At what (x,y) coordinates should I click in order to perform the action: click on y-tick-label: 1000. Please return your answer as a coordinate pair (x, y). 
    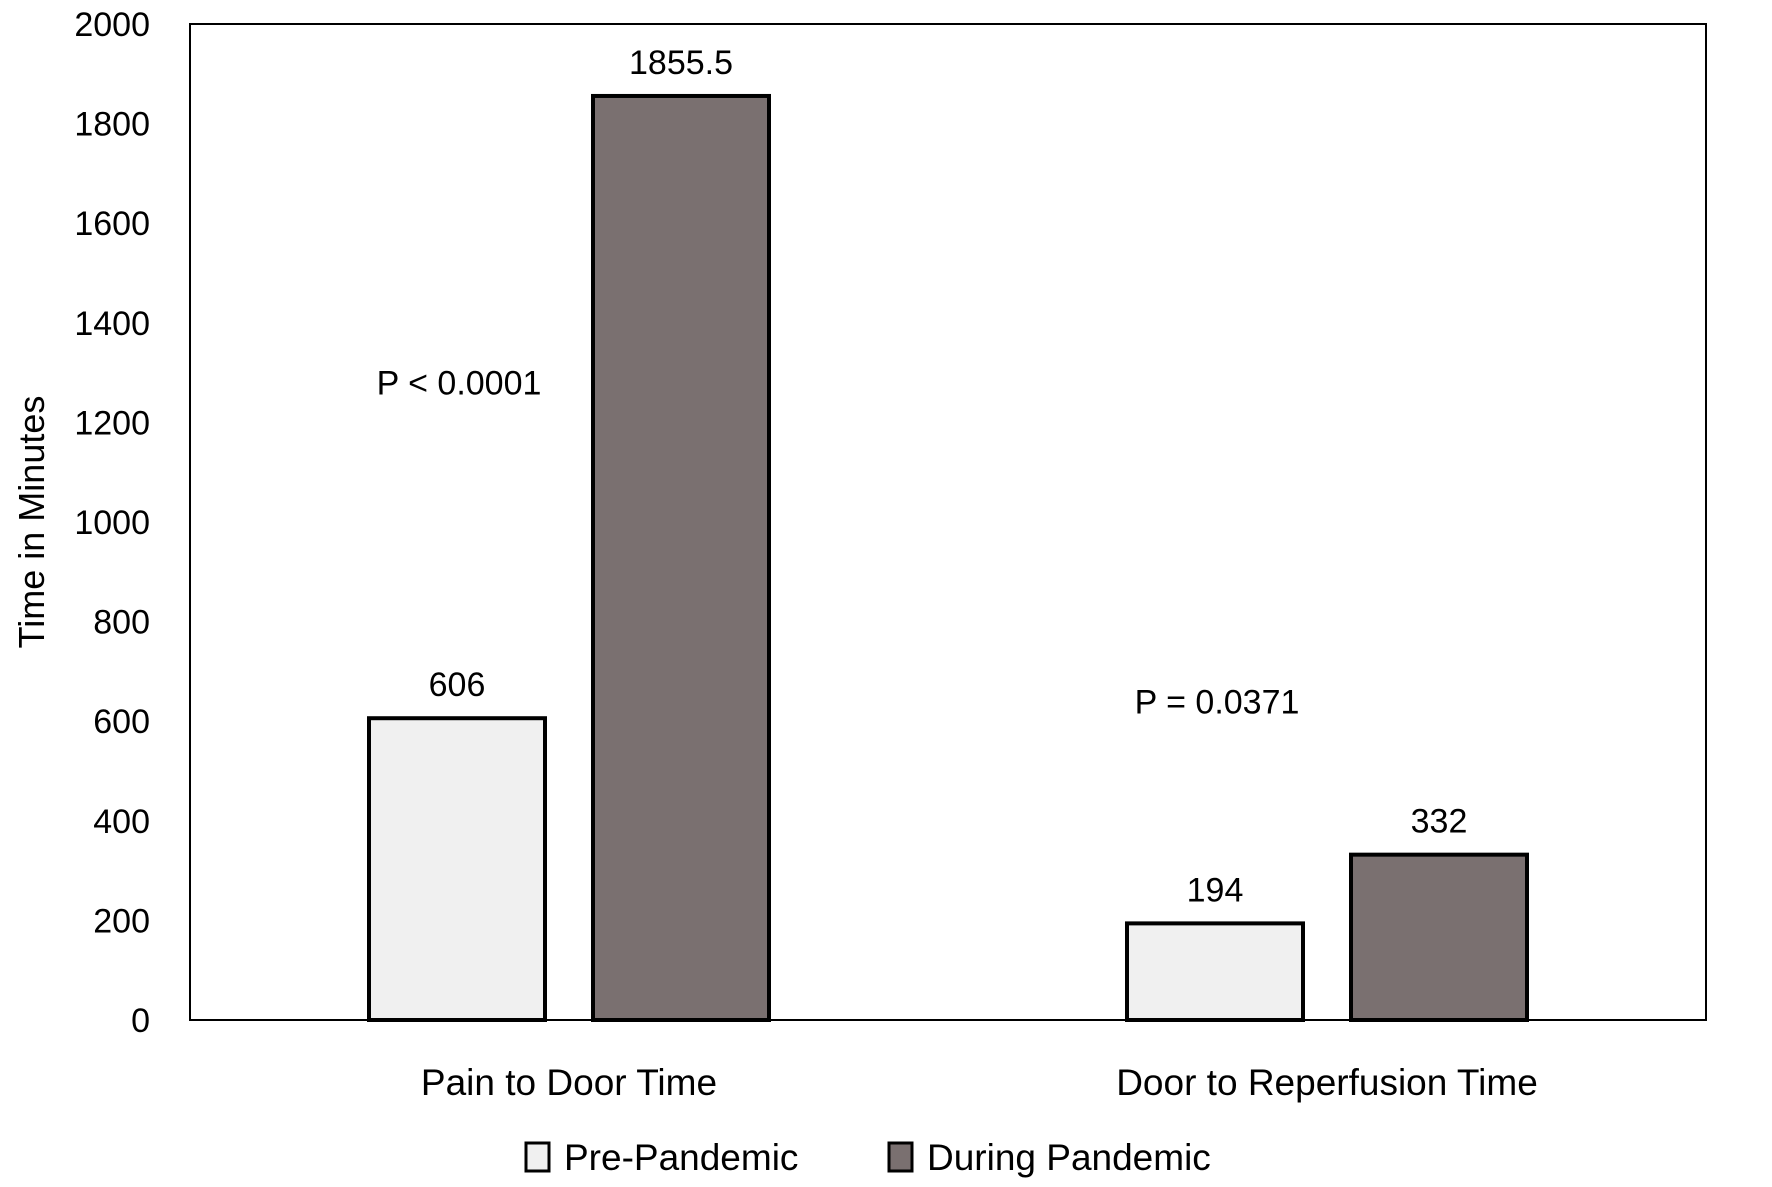
    Looking at the image, I should click on (112, 523).